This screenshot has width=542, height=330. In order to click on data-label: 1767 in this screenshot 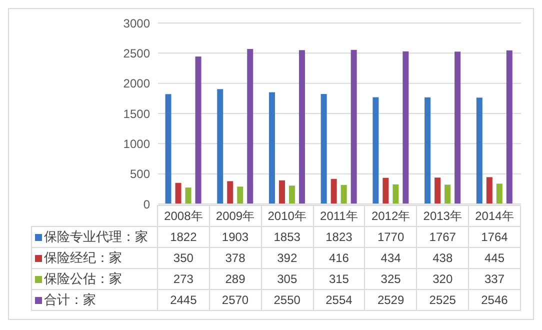, I will do `click(442, 237)`.